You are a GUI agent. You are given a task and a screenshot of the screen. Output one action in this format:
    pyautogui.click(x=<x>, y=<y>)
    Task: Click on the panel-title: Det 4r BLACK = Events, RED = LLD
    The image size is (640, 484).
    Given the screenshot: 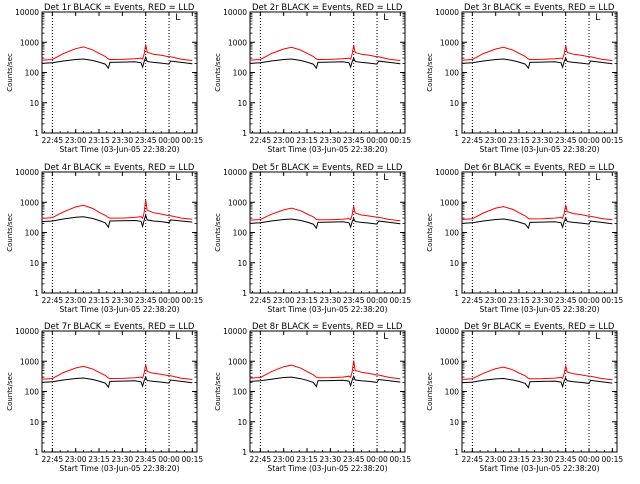 What is the action you would take?
    pyautogui.click(x=119, y=168)
    